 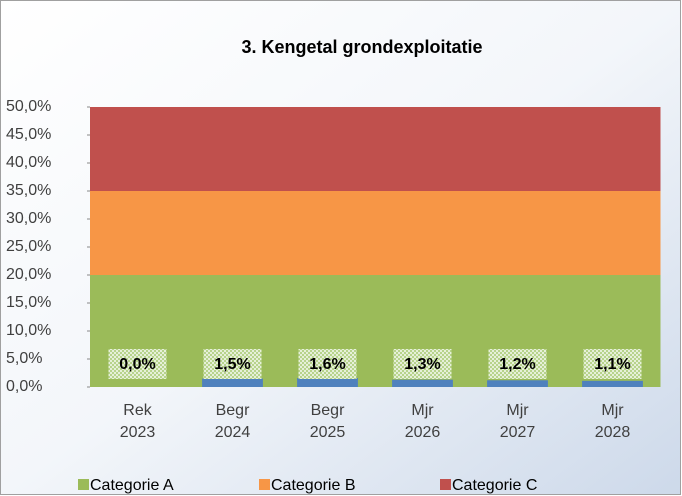 I want to click on data-label: 1,3%, so click(x=422, y=364).